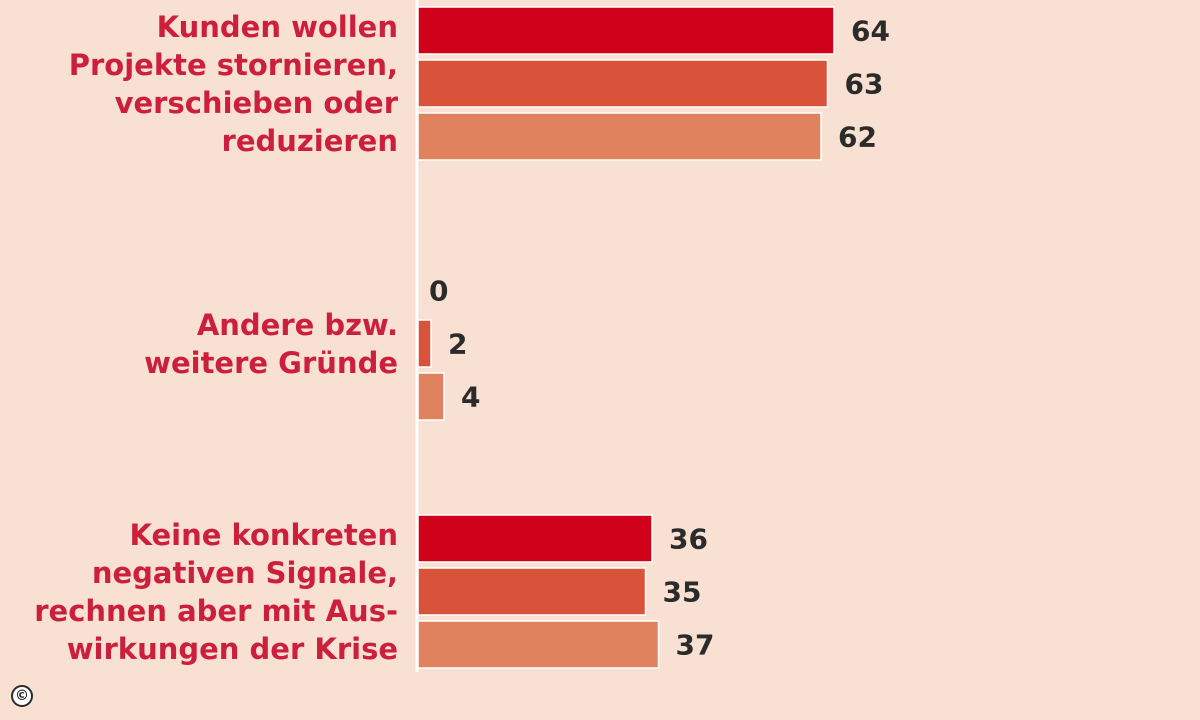 The image size is (1200, 720). I want to click on category-label-line: Projekte stornieren,, so click(233, 64).